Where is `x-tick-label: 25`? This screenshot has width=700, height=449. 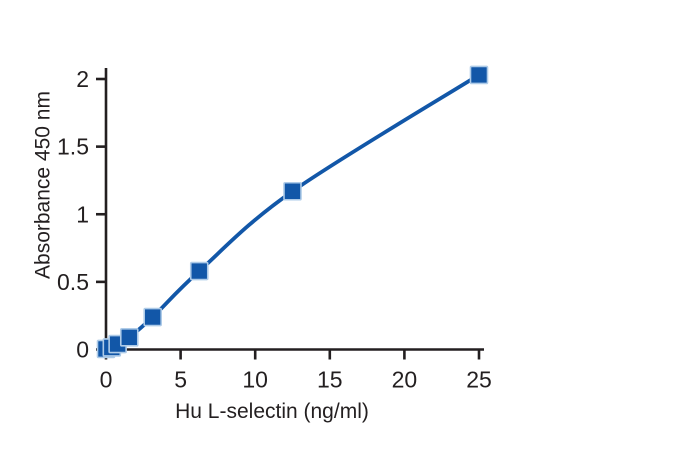 x-tick-label: 25 is located at coordinates (479, 380).